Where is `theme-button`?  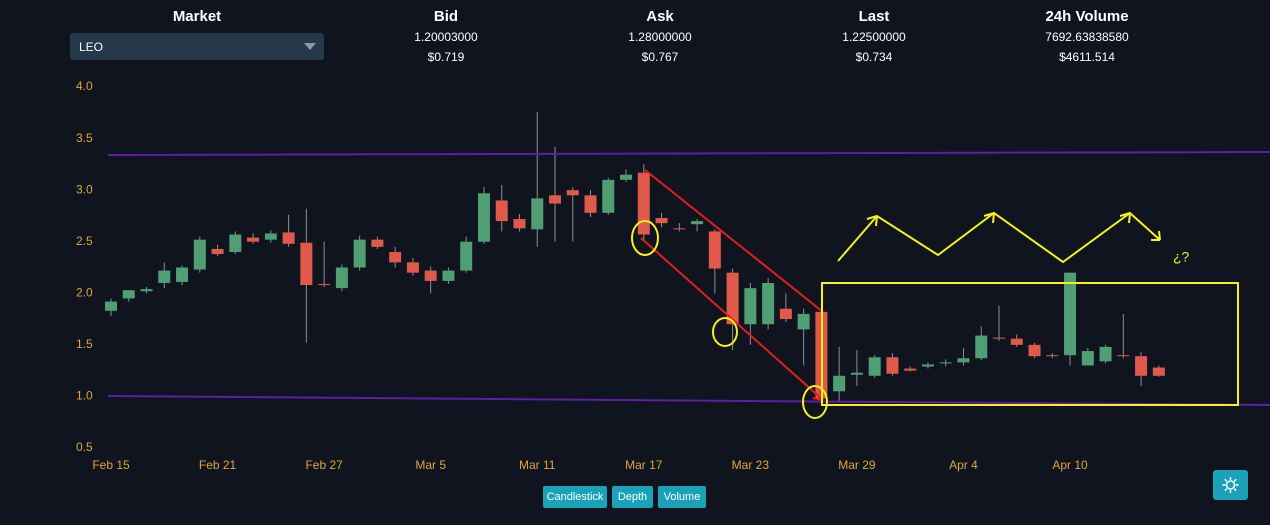
theme-button is located at coordinates (1230, 485).